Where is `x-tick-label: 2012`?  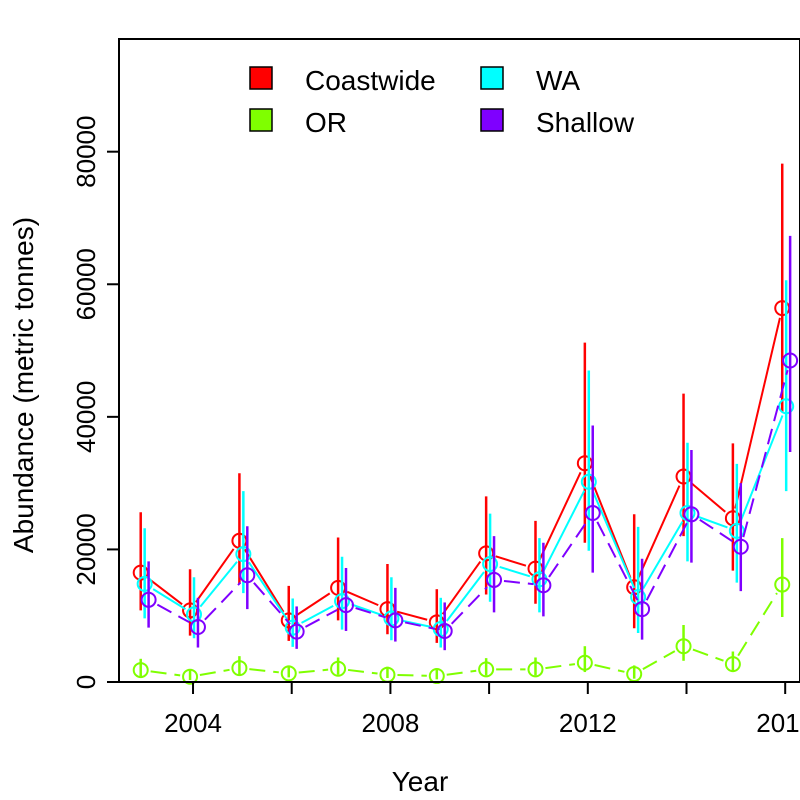 x-tick-label: 2012 is located at coordinates (588, 723).